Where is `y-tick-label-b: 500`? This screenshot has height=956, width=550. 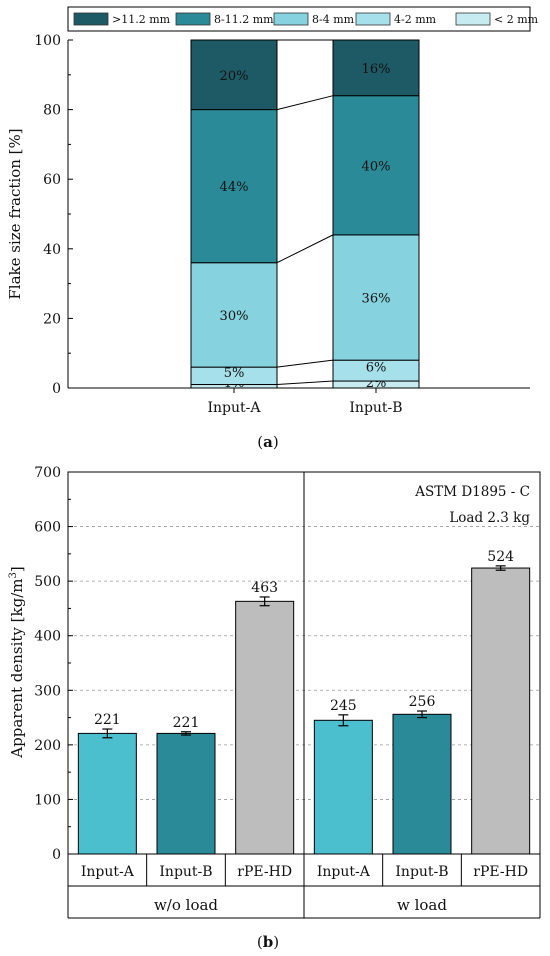 y-tick-label-b: 500 is located at coordinates (47, 582).